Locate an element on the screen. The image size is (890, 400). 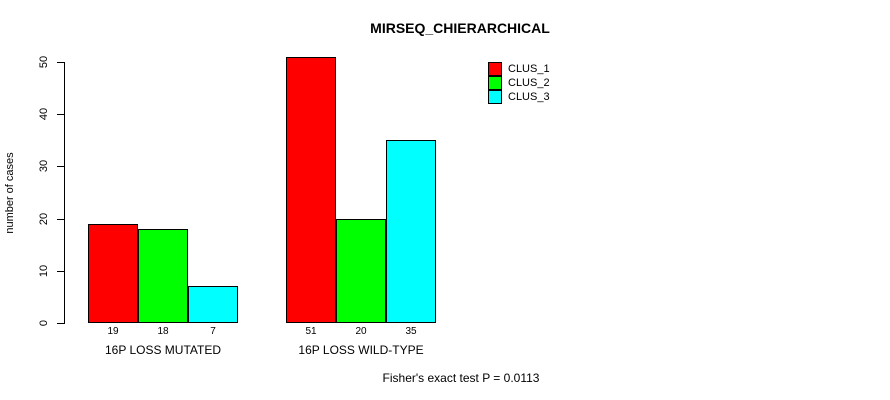
y-axis-tick-label-30: 30 is located at coordinates (44, 166).